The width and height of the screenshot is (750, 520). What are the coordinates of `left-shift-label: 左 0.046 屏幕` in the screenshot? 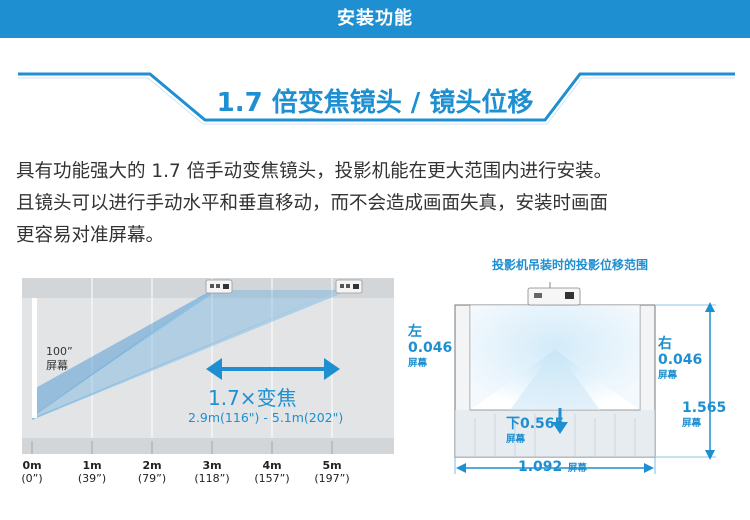 It's located at (430, 346).